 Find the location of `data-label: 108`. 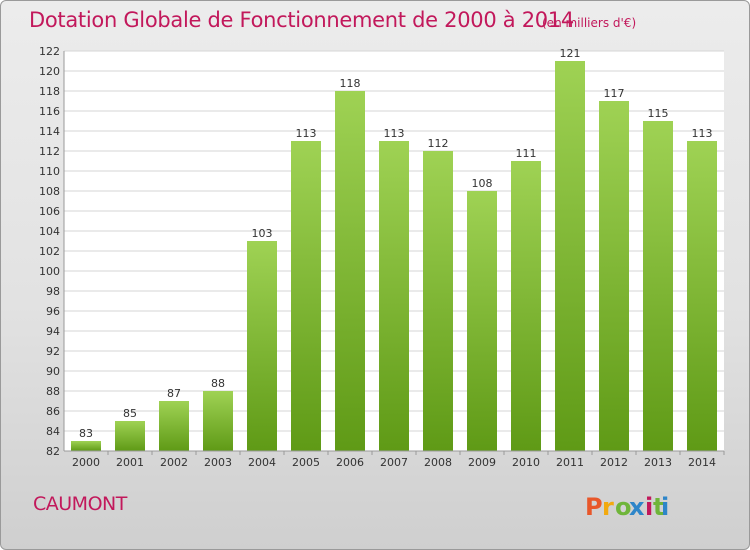

data-label: 108 is located at coordinates (482, 183).